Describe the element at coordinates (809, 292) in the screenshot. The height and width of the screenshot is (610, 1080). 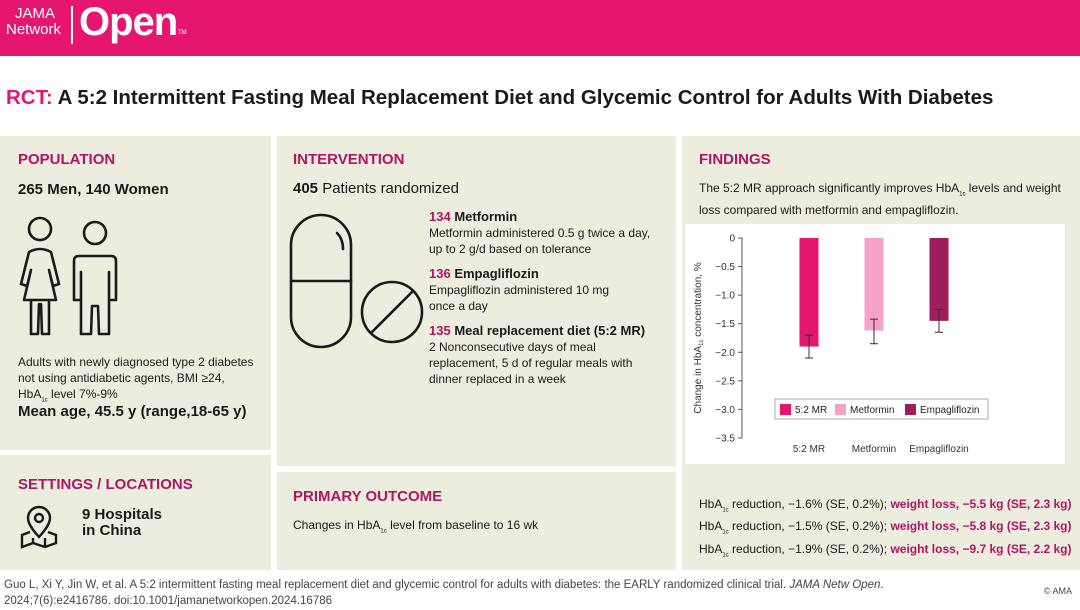
I see `bar-5-2-mr` at that location.